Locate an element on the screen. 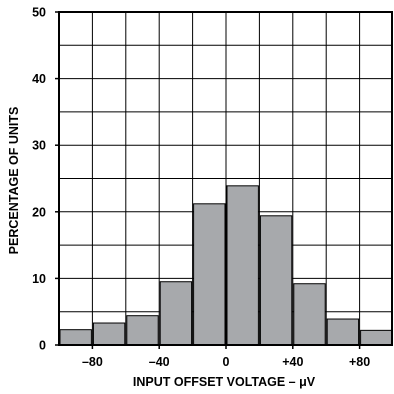 The height and width of the screenshot is (394, 394). y-tick-label: 50 is located at coordinates (39, 13).